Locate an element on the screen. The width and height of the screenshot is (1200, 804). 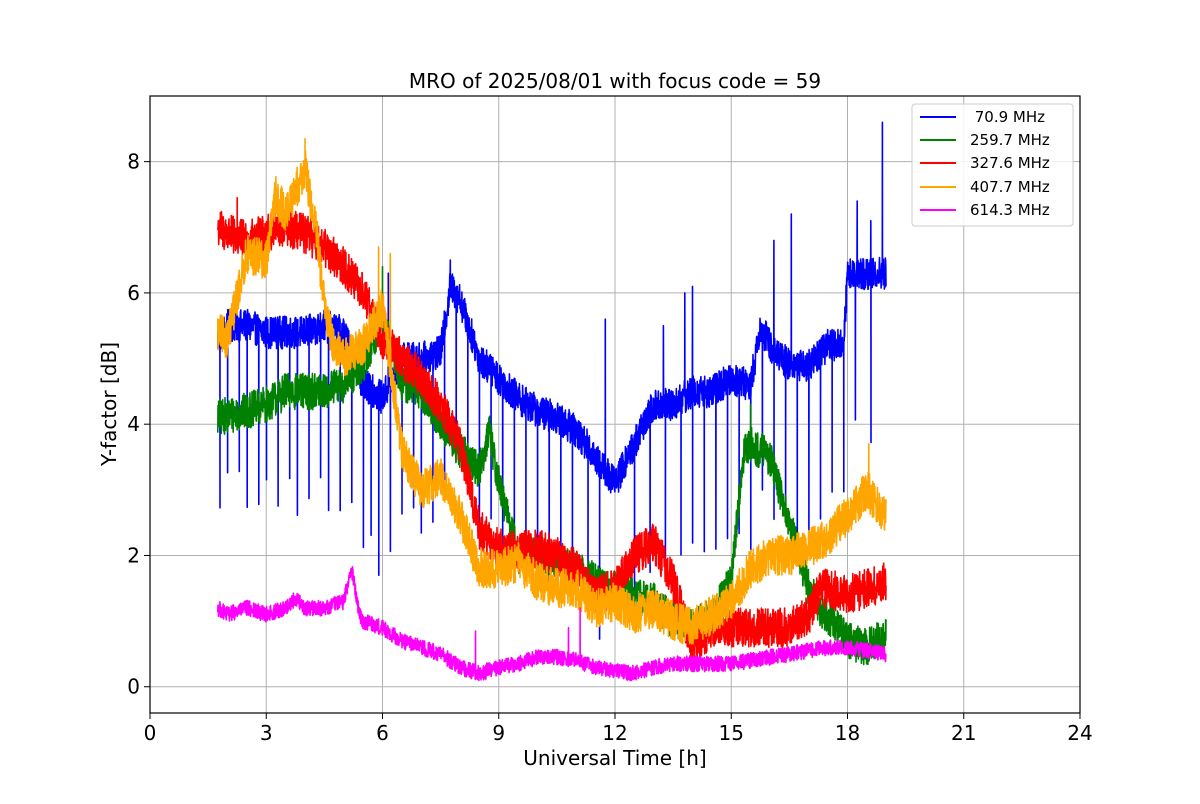
x-tick-label: 6 is located at coordinates (382, 733).